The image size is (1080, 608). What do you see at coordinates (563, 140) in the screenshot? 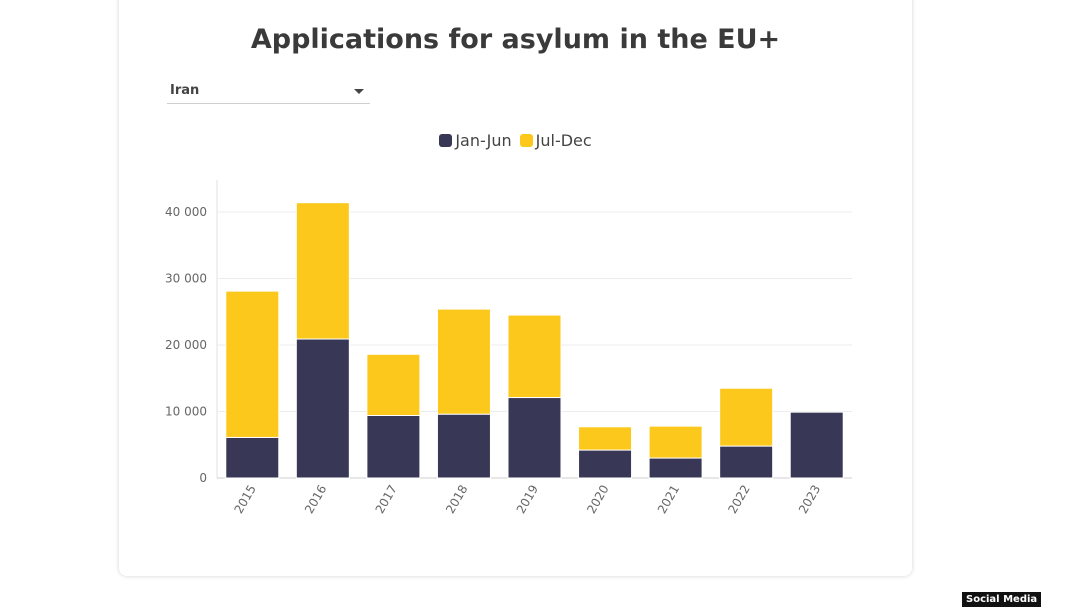
I see `legend-label-jul-dec: Jul-Dec` at bounding box center [563, 140].